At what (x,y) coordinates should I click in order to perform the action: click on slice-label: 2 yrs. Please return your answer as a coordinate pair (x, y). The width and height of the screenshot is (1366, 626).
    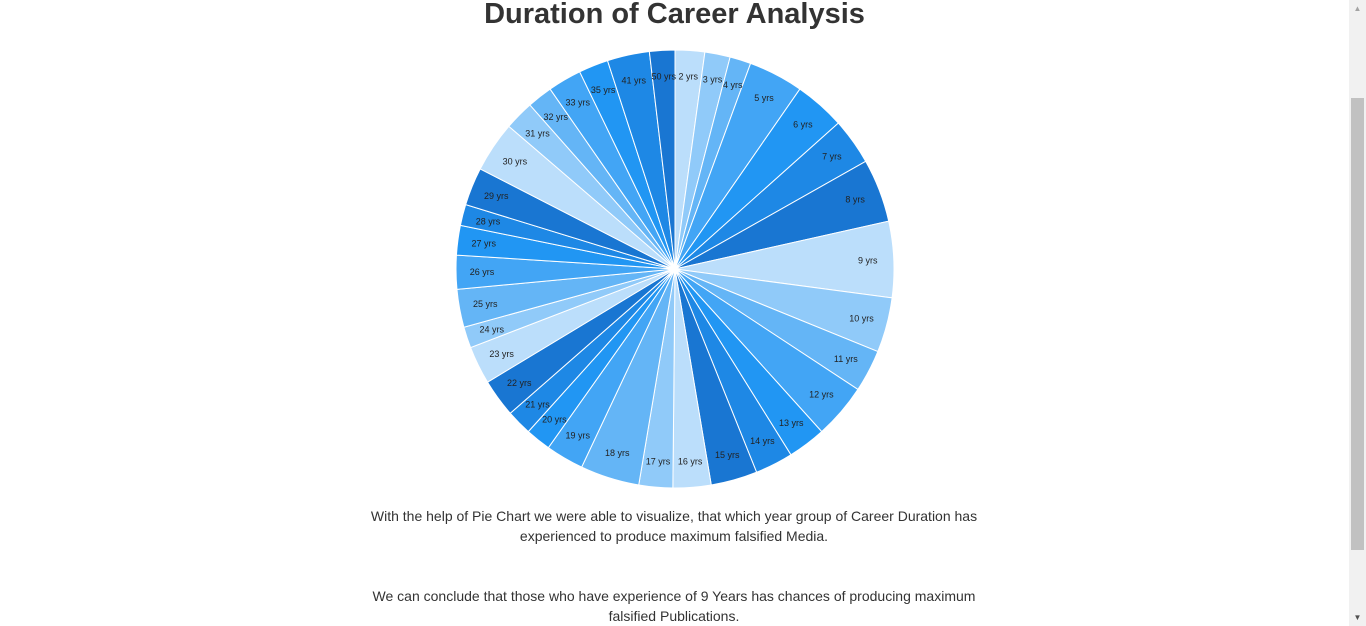
    Looking at the image, I should click on (688, 77).